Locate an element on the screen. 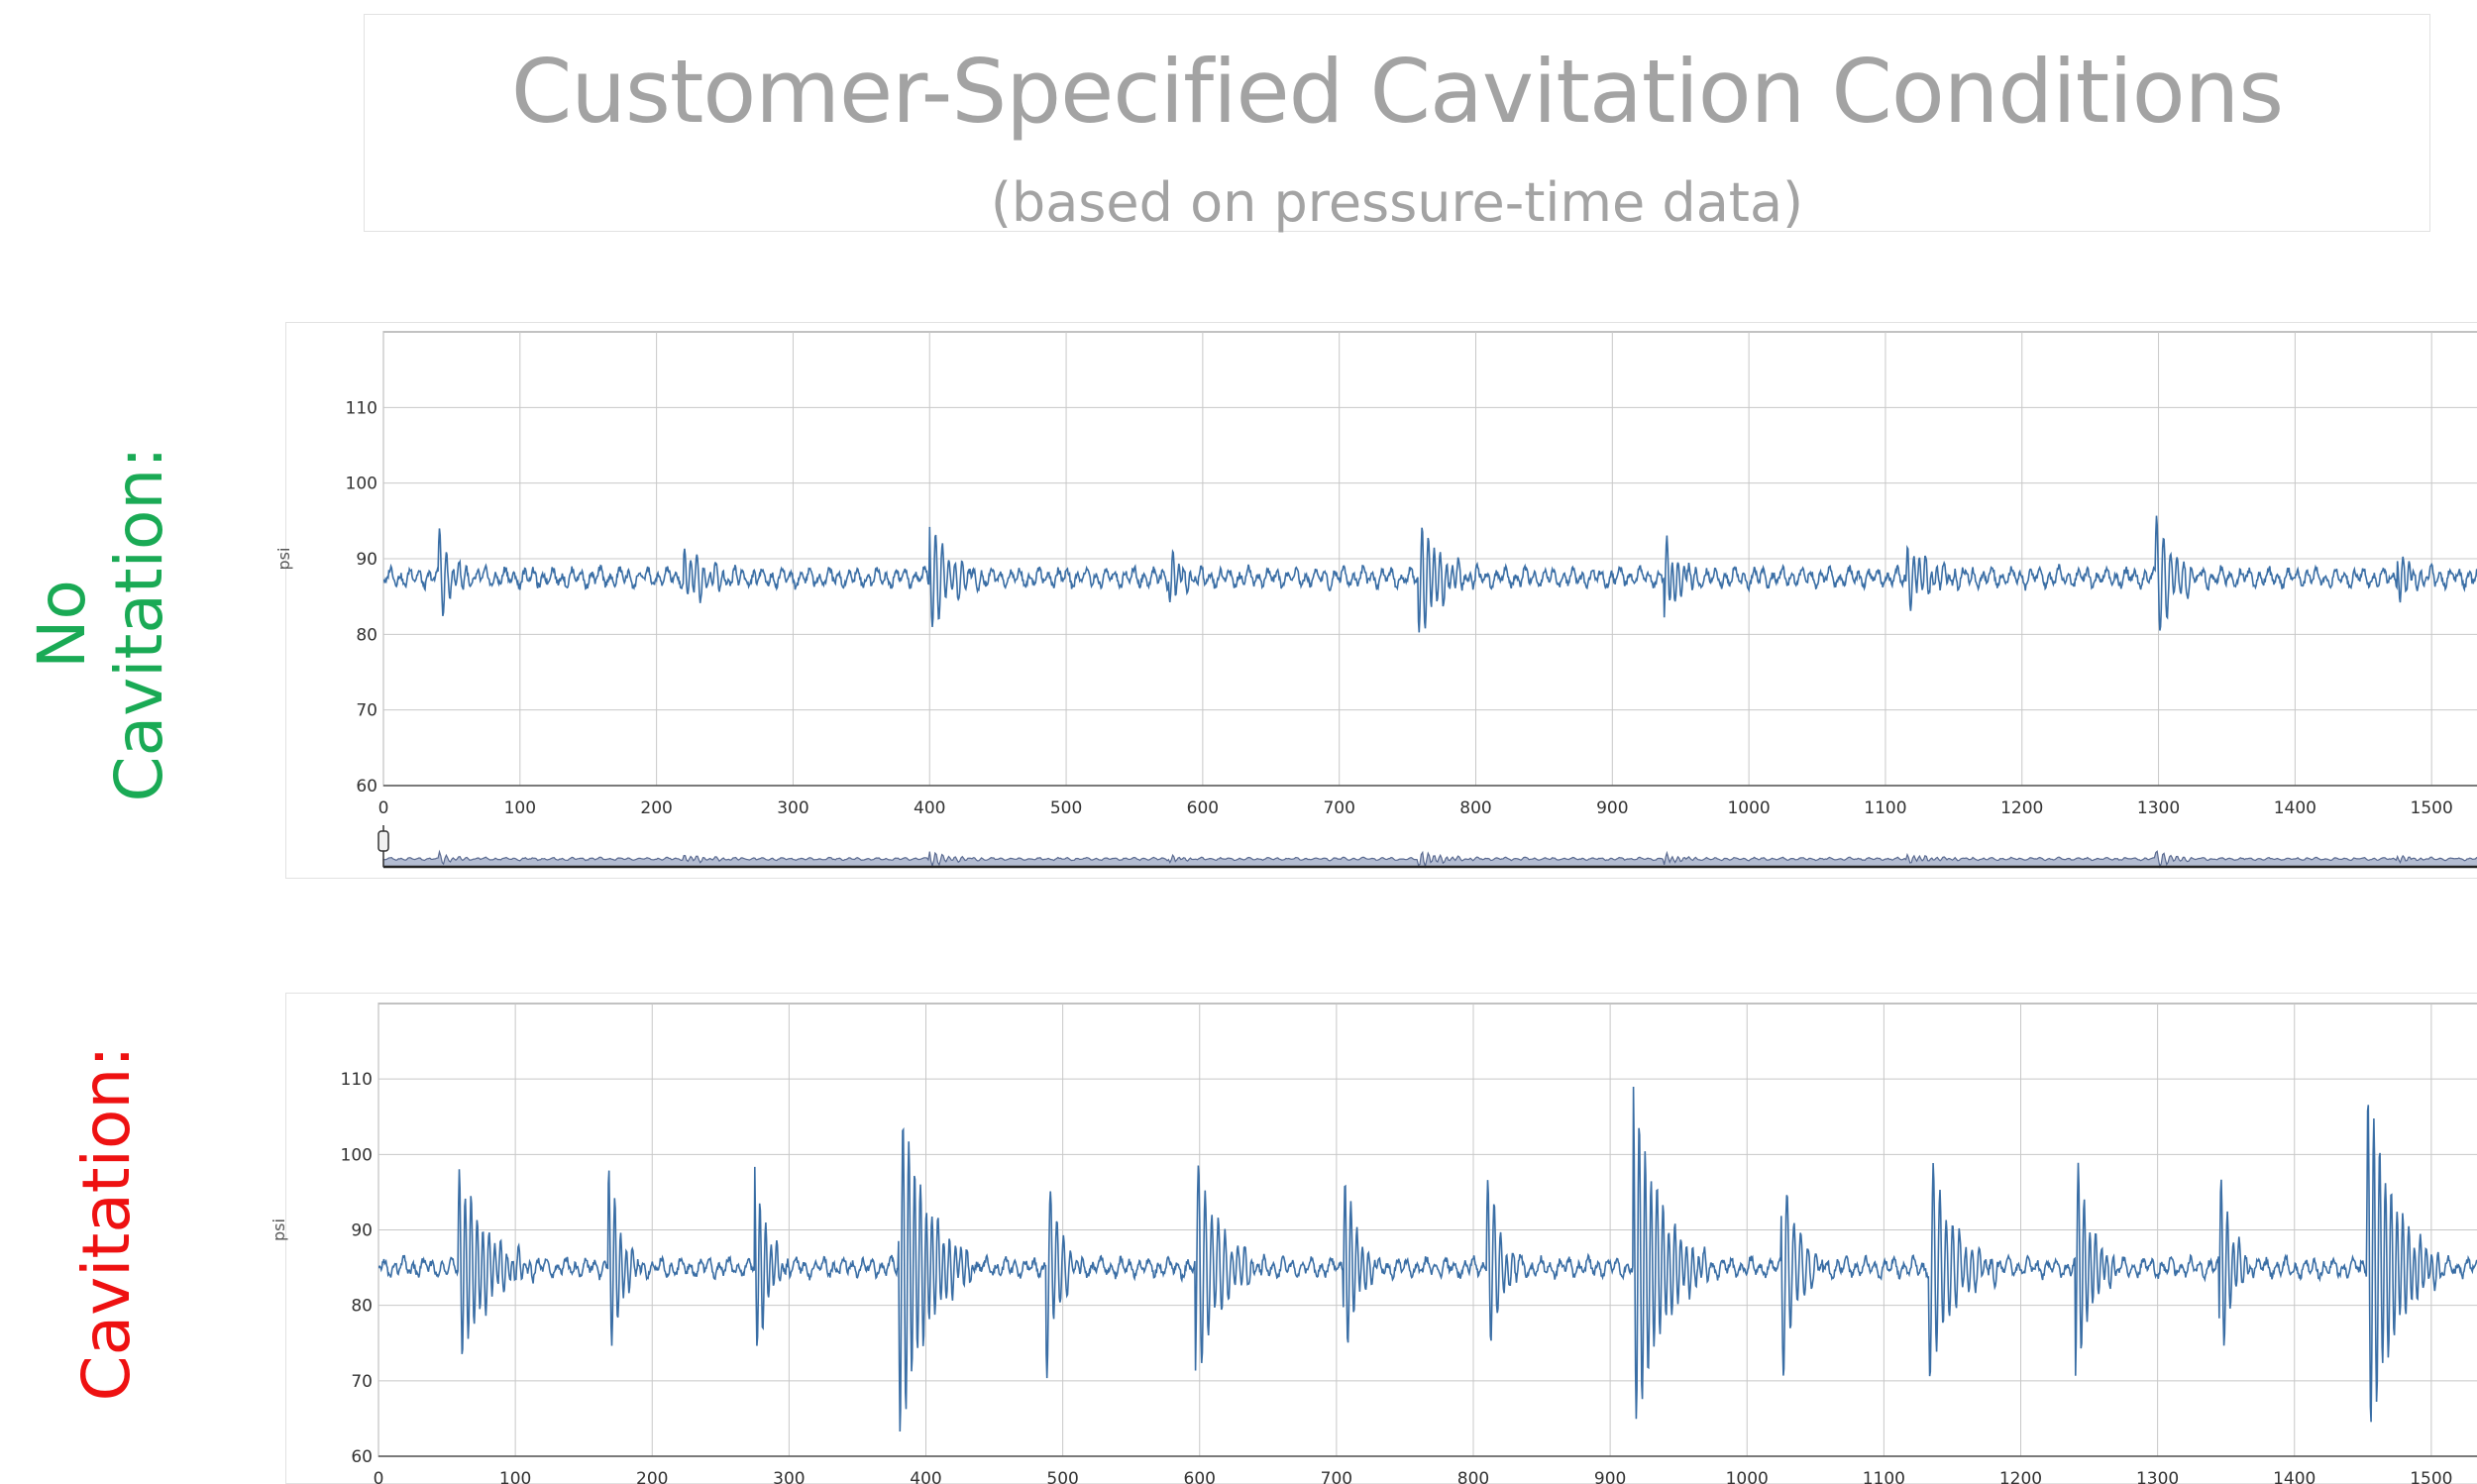  page-title: Customer-Specified Cavitation Conditions is located at coordinates (1397, 92).